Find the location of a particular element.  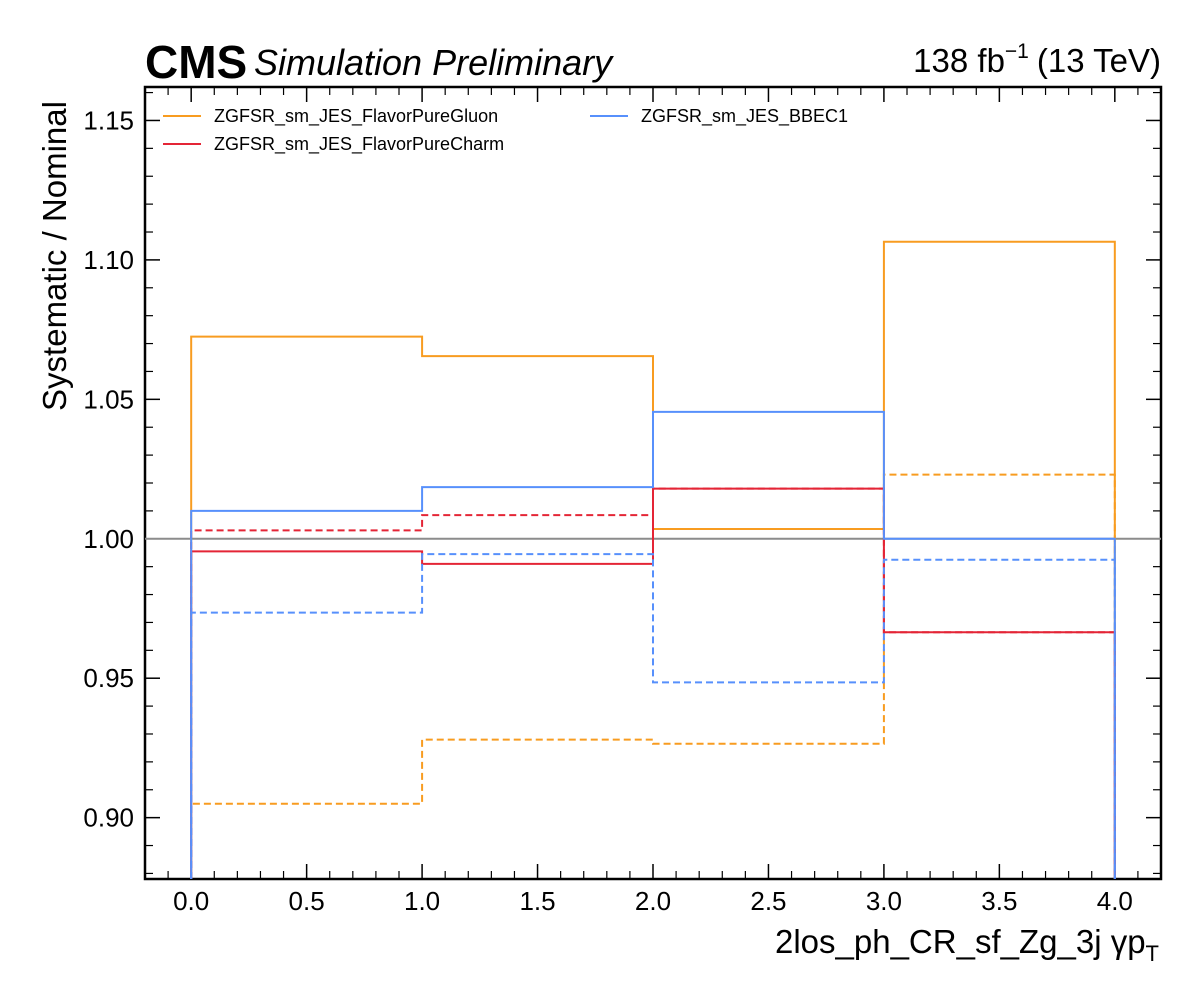

y-tick-label: 1.10 is located at coordinates (108, 260).